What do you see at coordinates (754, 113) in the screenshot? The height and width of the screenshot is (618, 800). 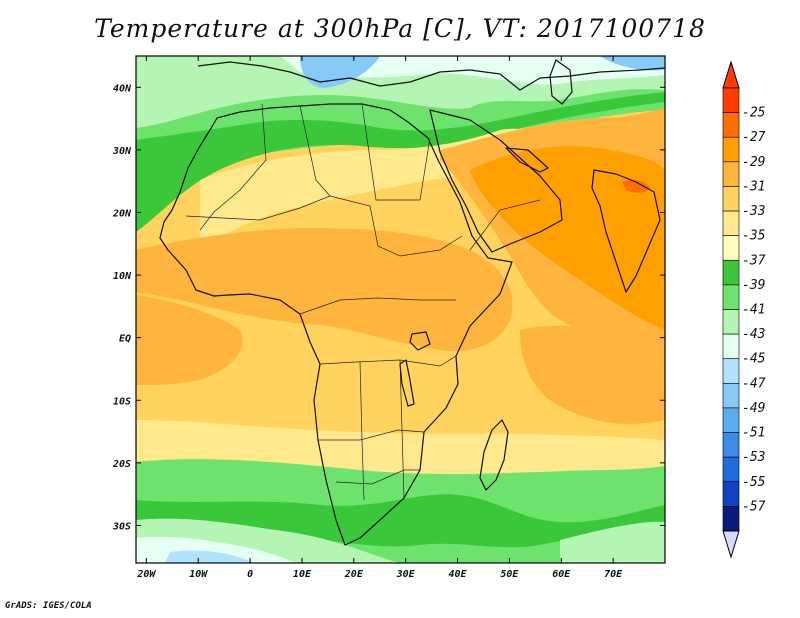 I see `colorbar-label: -25` at bounding box center [754, 113].